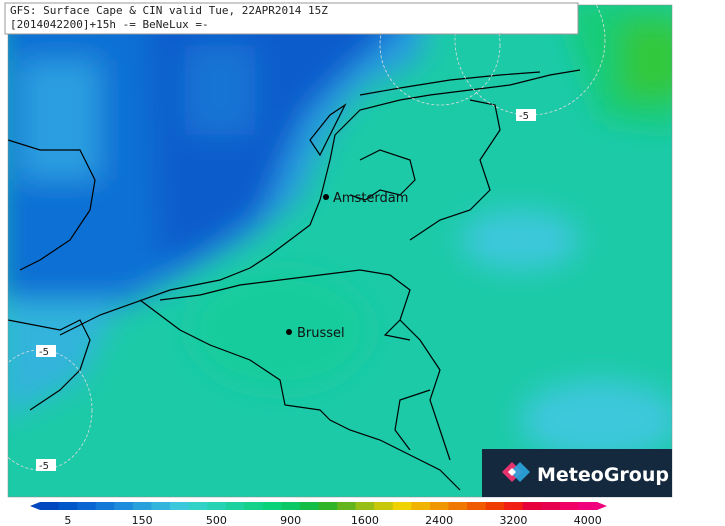 This screenshot has width=725, height=526. What do you see at coordinates (588, 520) in the screenshot?
I see `colorbar-label: 4000` at bounding box center [588, 520].